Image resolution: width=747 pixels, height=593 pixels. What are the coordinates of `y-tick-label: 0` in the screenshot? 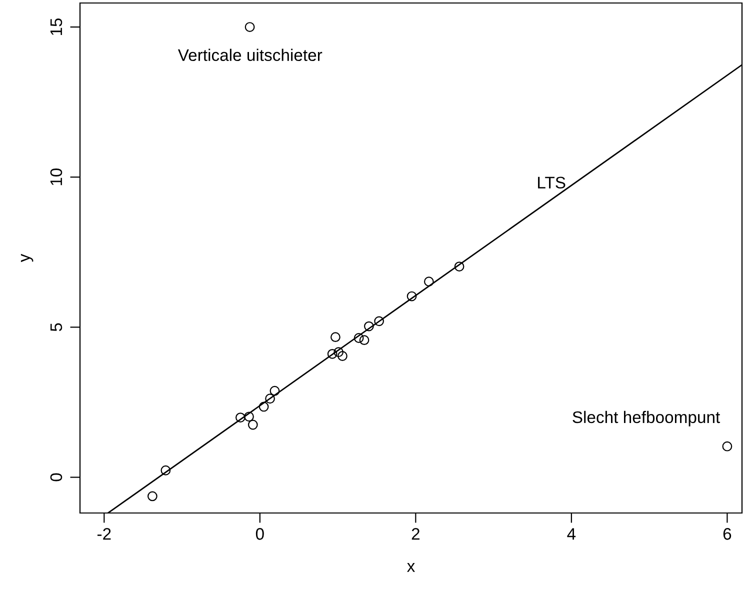 It's located at (56, 477).